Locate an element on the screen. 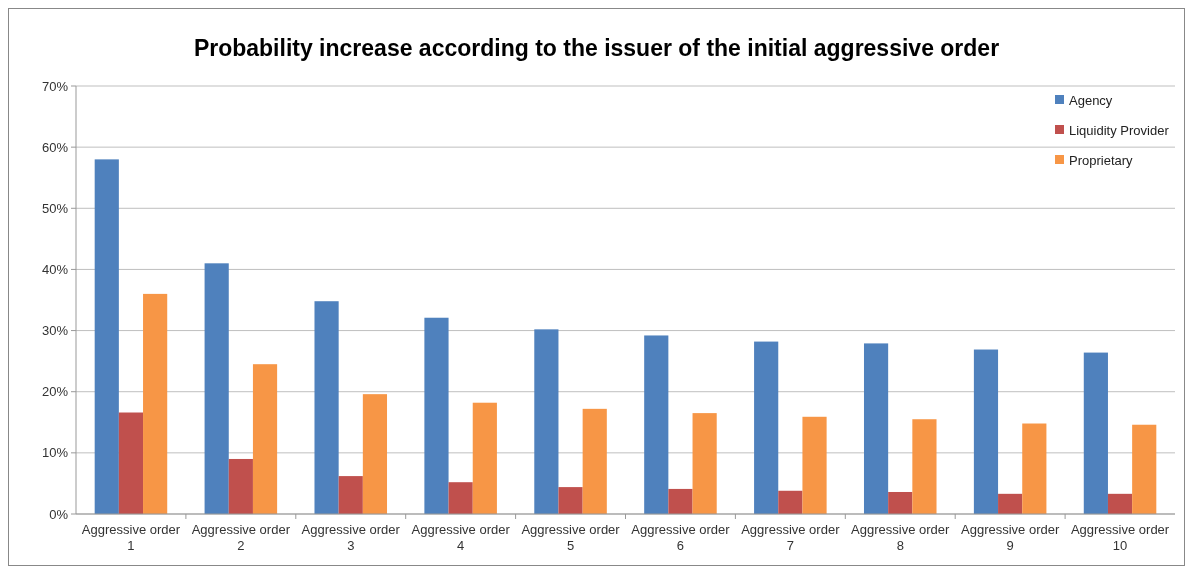 The width and height of the screenshot is (1193, 574). x-tick-label: Aggressive order 6 is located at coordinates (681, 537).